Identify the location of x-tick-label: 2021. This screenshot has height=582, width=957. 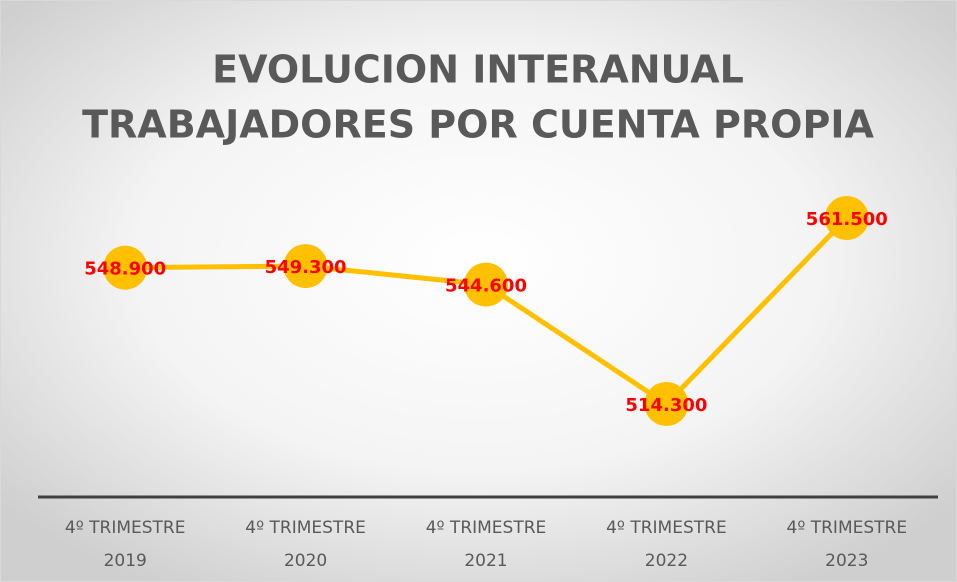
(485, 561).